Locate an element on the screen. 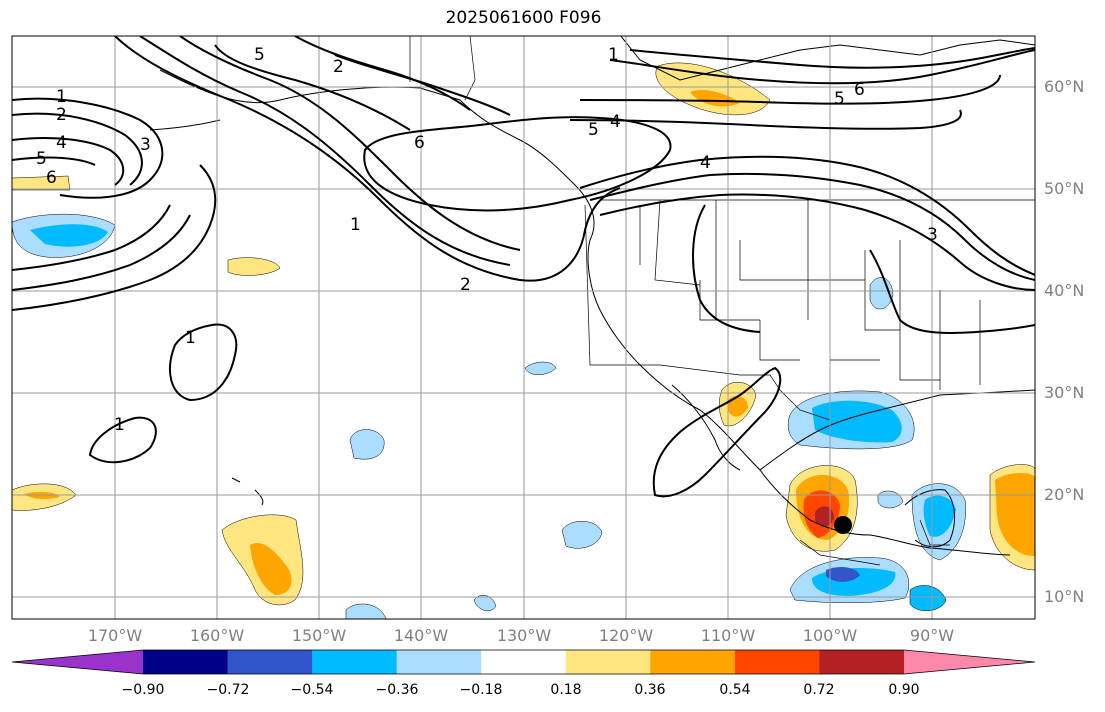 Image resolution: width=1105 pixels, height=712 pixels. colorbar is located at coordinates (523, 662).